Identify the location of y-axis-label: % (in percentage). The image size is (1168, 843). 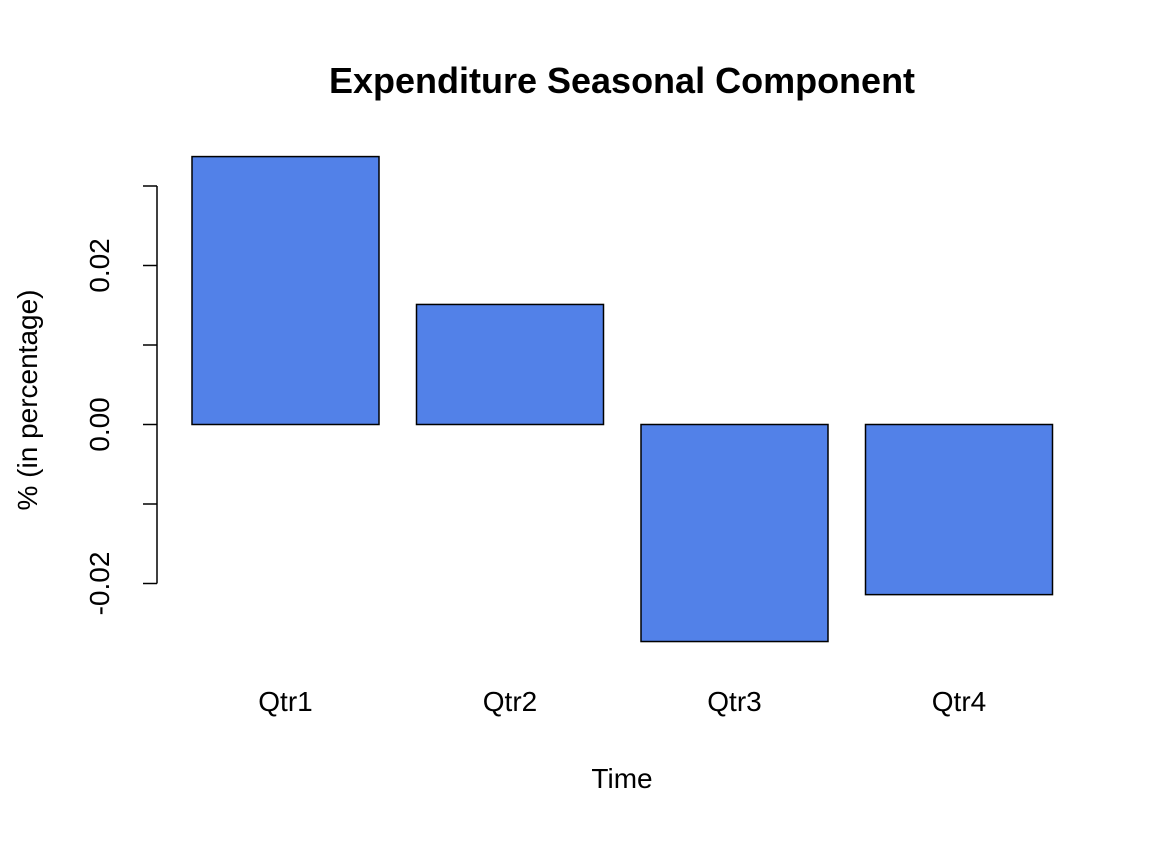
(27, 399).